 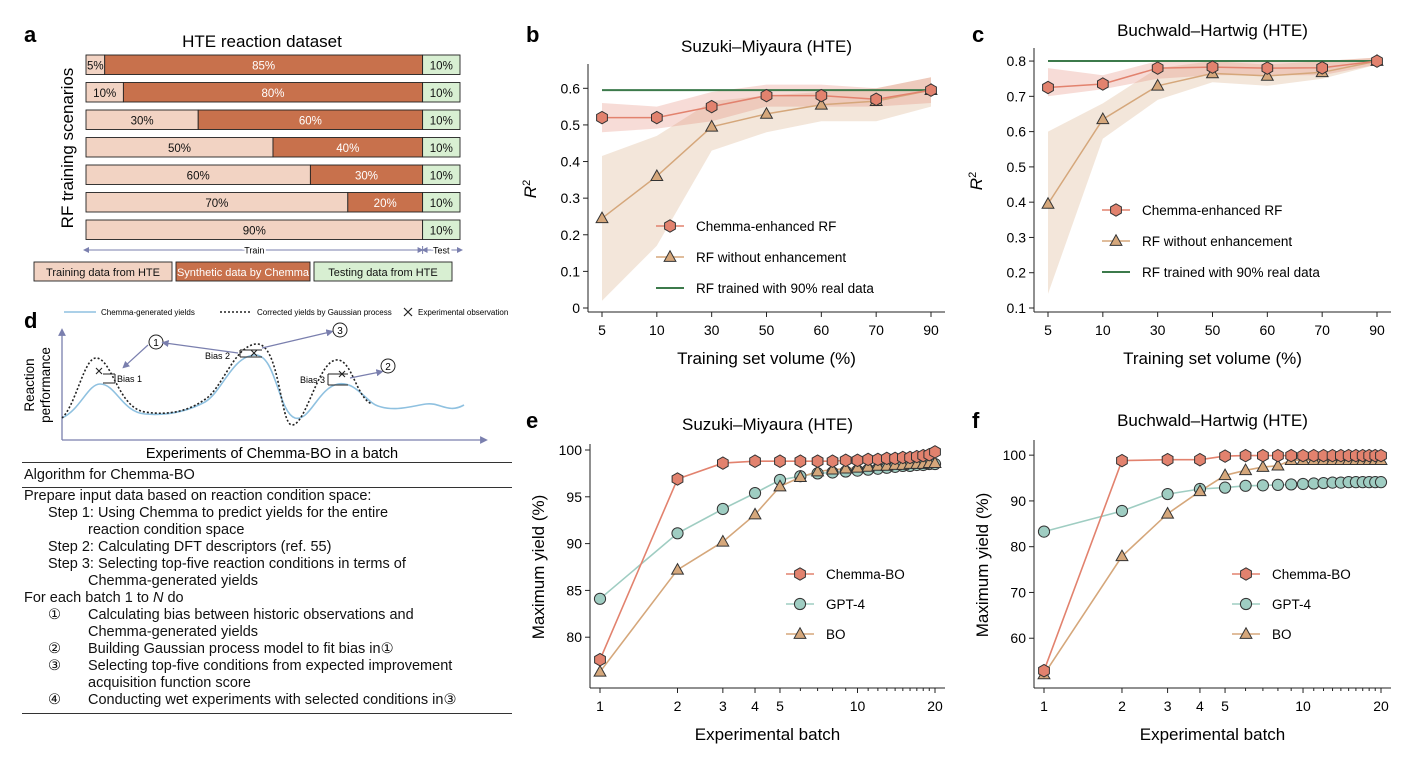 I want to click on panel-c-xtick-1: 10, so click(x=1103, y=330).